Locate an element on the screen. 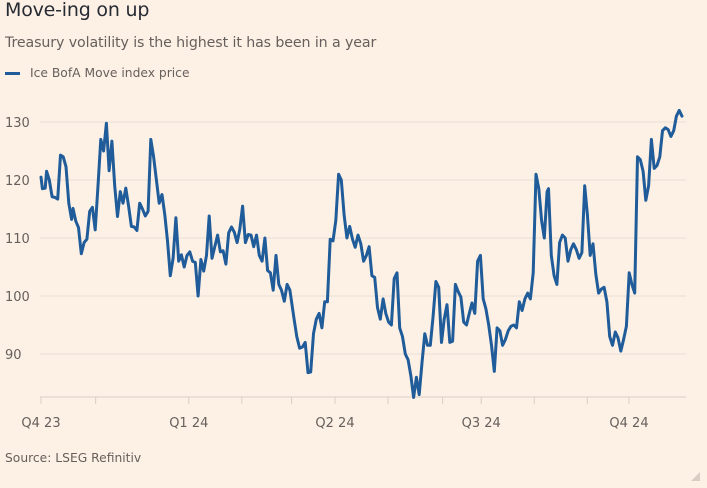 The image size is (707, 488). x-tick-label: Q3 24 is located at coordinates (481, 423).